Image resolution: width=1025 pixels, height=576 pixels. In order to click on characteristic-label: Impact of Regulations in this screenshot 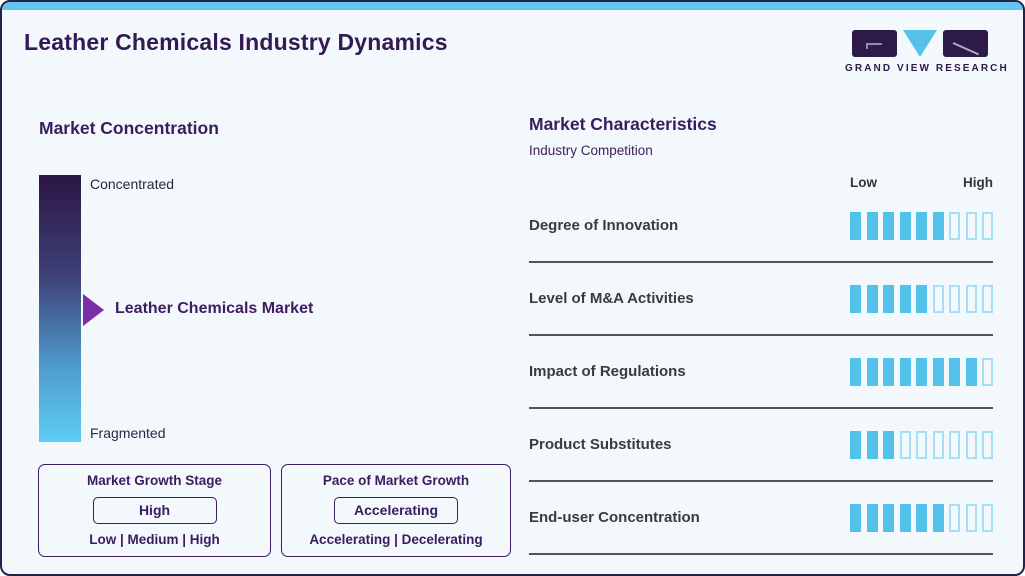, I will do `click(607, 371)`.